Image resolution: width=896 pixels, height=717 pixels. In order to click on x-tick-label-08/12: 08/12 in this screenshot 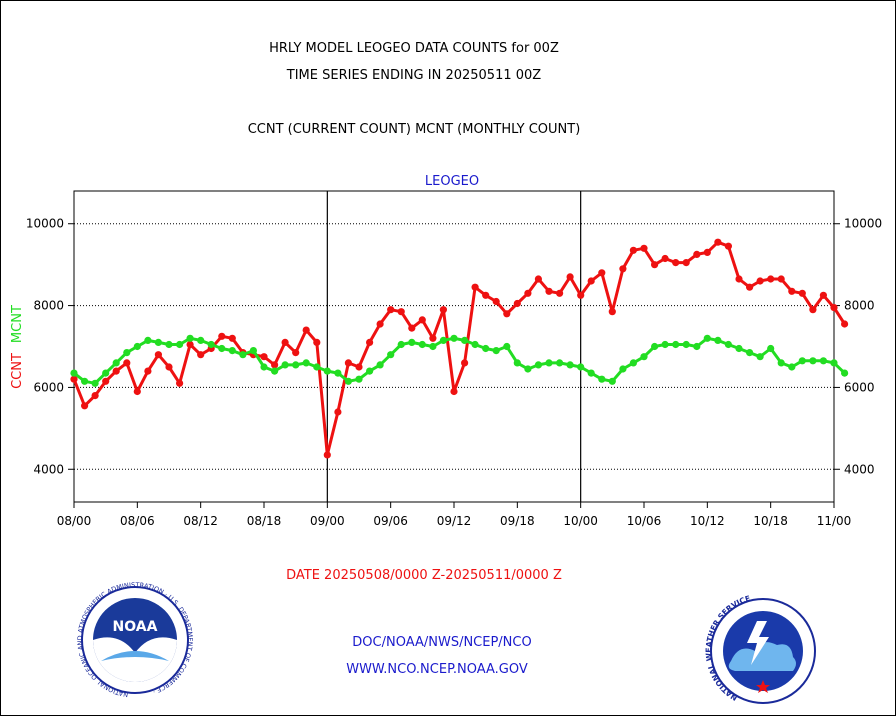, I will do `click(200, 521)`.